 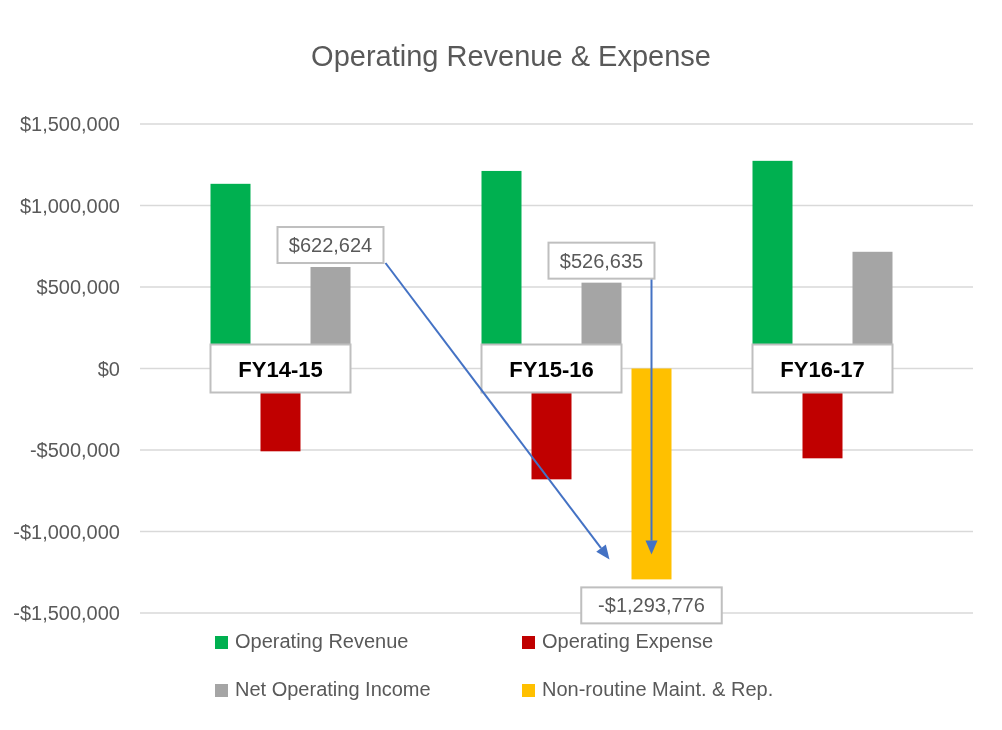 What do you see at coordinates (66, 531) in the screenshot?
I see `y-tick-label: -$1,000,000` at bounding box center [66, 531].